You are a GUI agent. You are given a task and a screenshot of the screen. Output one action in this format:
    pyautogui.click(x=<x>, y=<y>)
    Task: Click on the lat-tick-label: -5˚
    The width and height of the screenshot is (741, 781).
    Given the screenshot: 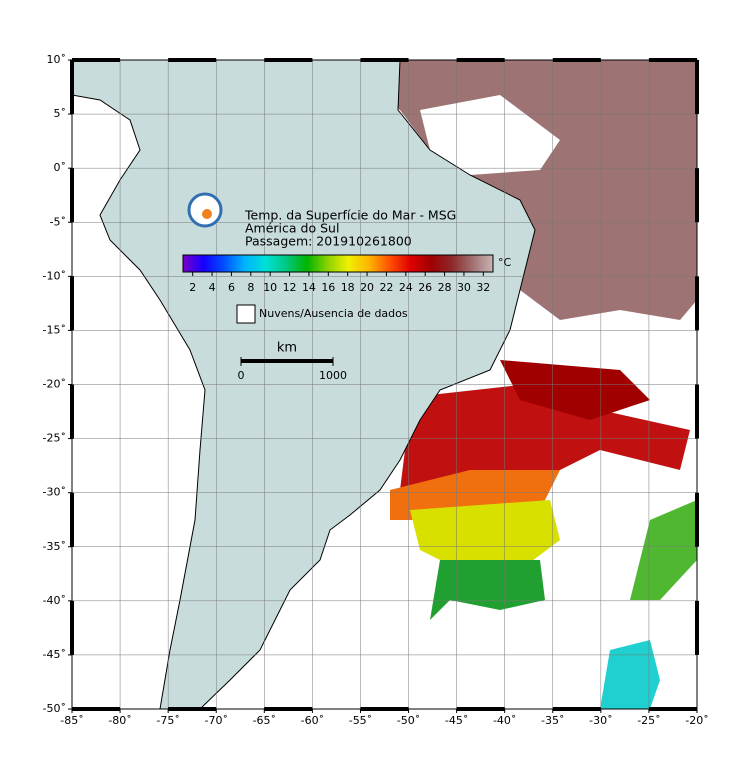 What is the action you would take?
    pyautogui.click(x=58, y=221)
    